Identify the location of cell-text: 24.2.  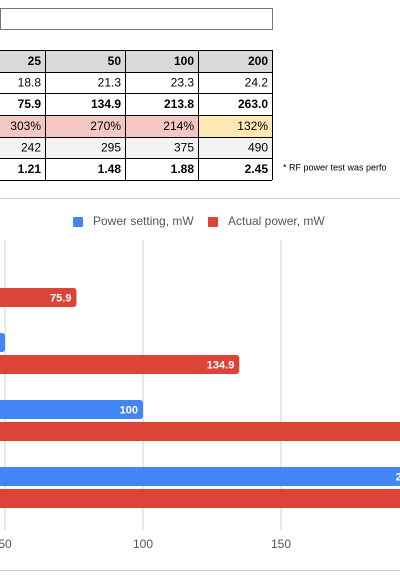
(257, 83).